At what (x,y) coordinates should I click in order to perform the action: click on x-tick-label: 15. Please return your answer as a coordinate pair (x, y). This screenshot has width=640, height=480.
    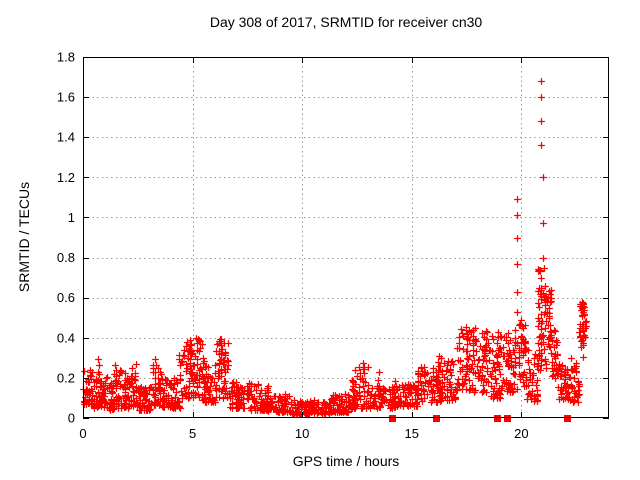
    Looking at the image, I should click on (412, 433).